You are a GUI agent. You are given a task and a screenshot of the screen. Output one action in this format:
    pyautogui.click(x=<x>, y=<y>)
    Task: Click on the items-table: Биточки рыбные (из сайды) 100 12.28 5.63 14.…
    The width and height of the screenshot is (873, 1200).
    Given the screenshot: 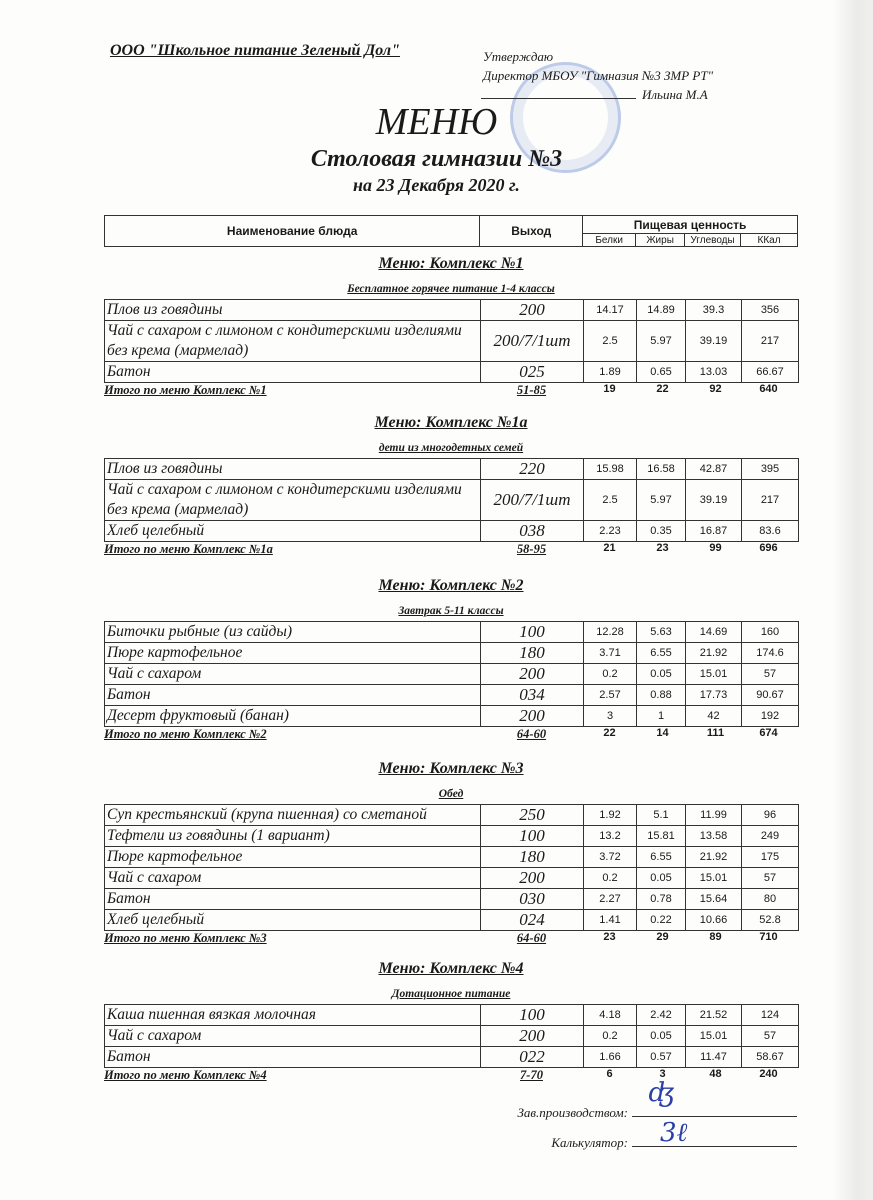 What is the action you would take?
    pyautogui.click(x=451, y=674)
    